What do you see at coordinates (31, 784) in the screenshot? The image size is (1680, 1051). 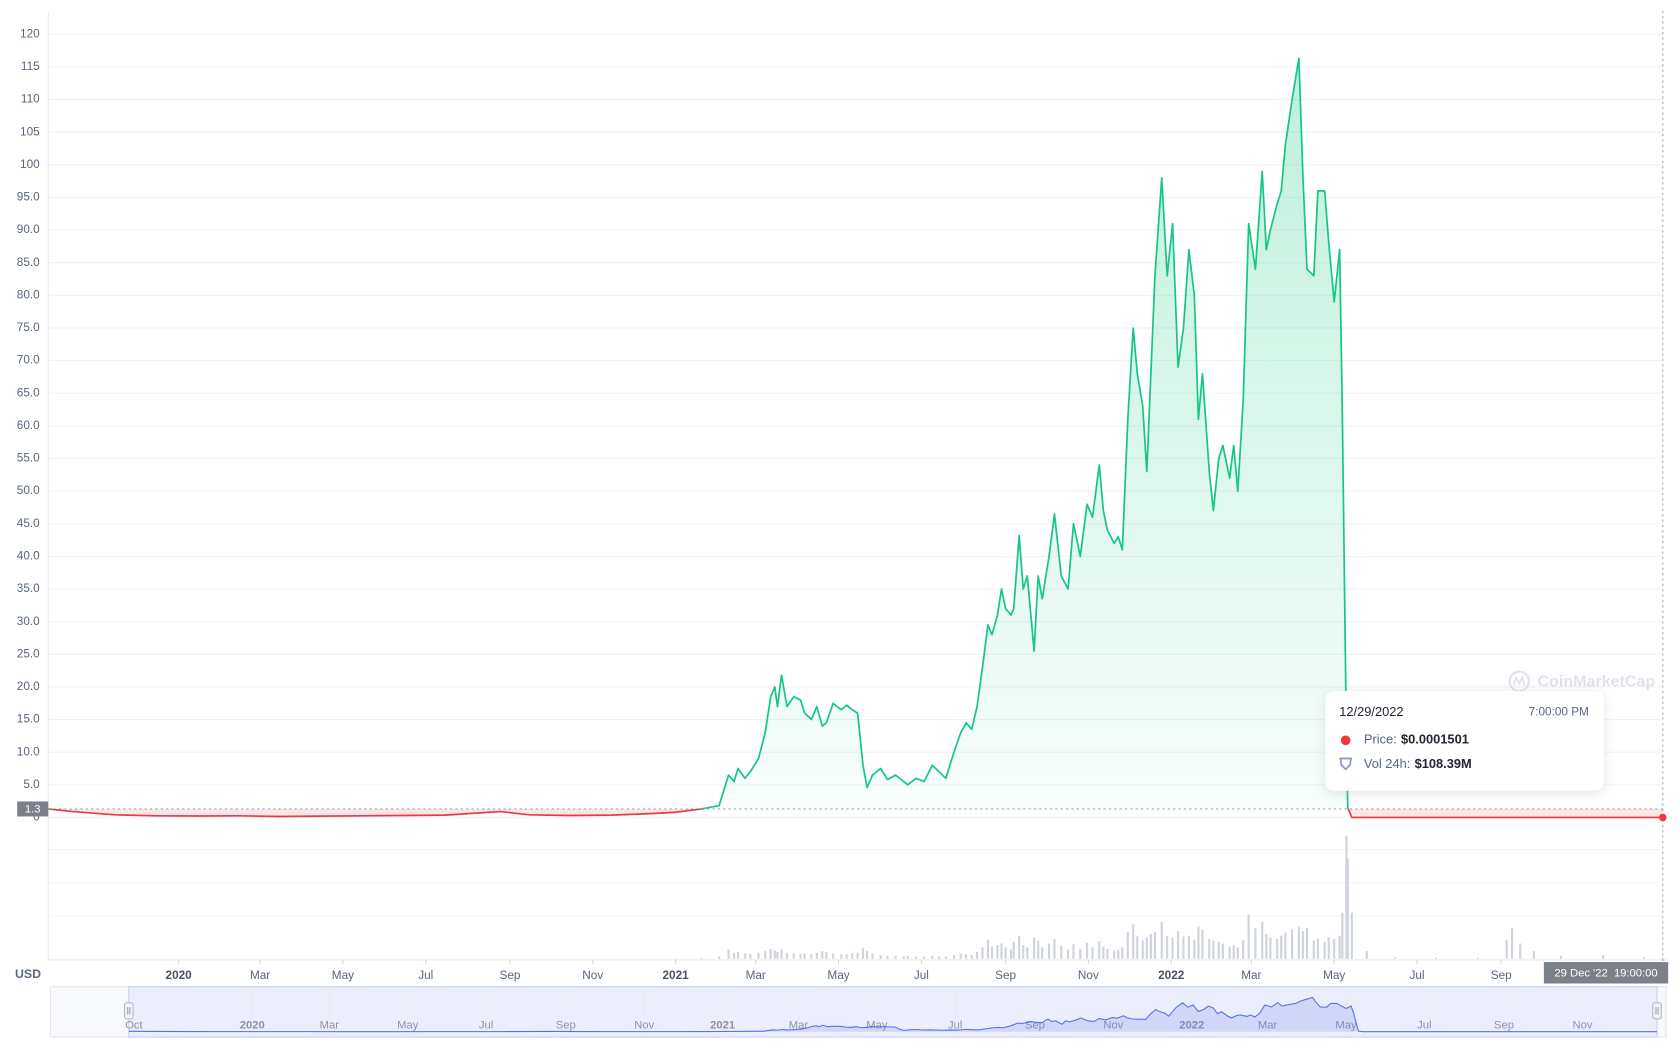 I see `y-tick-label: 5.0` at bounding box center [31, 784].